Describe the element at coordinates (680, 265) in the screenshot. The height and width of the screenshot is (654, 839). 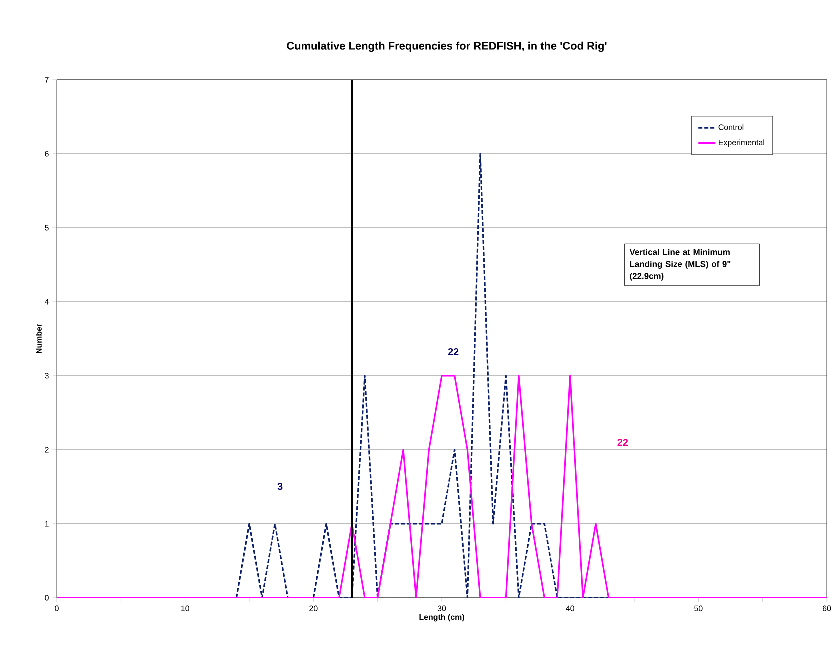
I see `annotation: Vertical Line at Minimum Landing Size (MLS) of 9" (22.9cm)` at that location.